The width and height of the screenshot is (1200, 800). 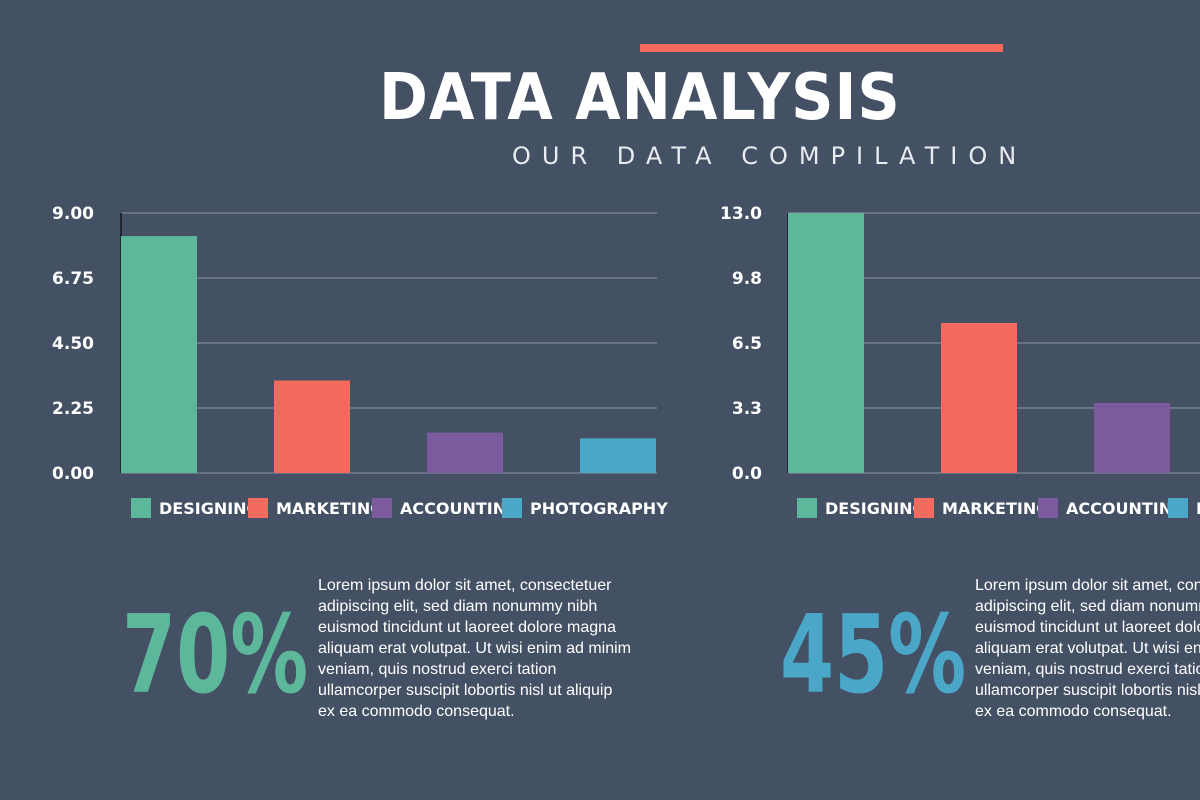 What do you see at coordinates (73, 409) in the screenshot?
I see `y-tick-label: 2.25` at bounding box center [73, 409].